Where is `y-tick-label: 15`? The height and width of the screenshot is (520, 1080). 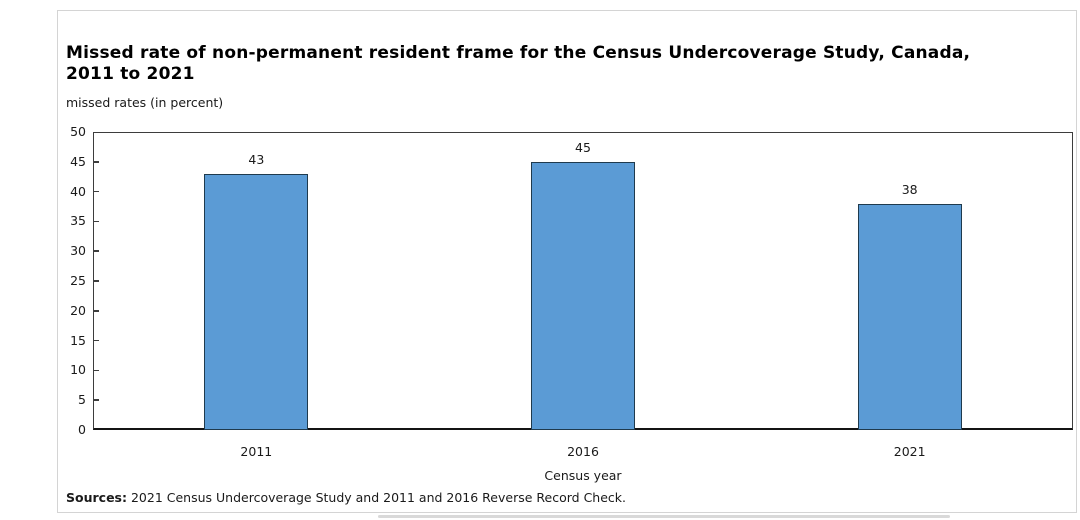 y-tick-label: 15 is located at coordinates (78, 340).